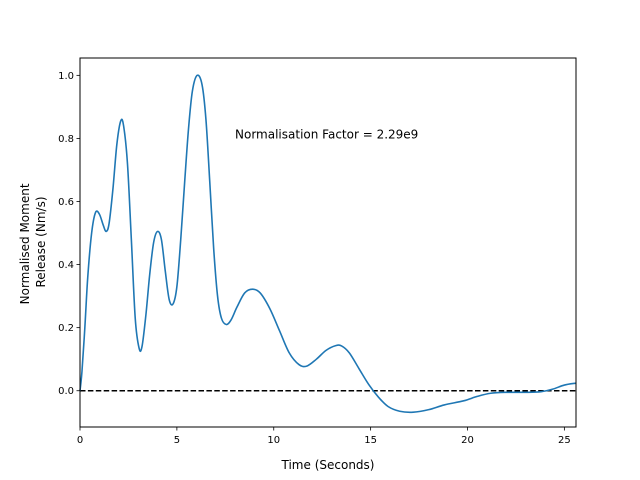  Describe the element at coordinates (66, 391) in the screenshot. I see `y-tick-label: 0.0` at that location.